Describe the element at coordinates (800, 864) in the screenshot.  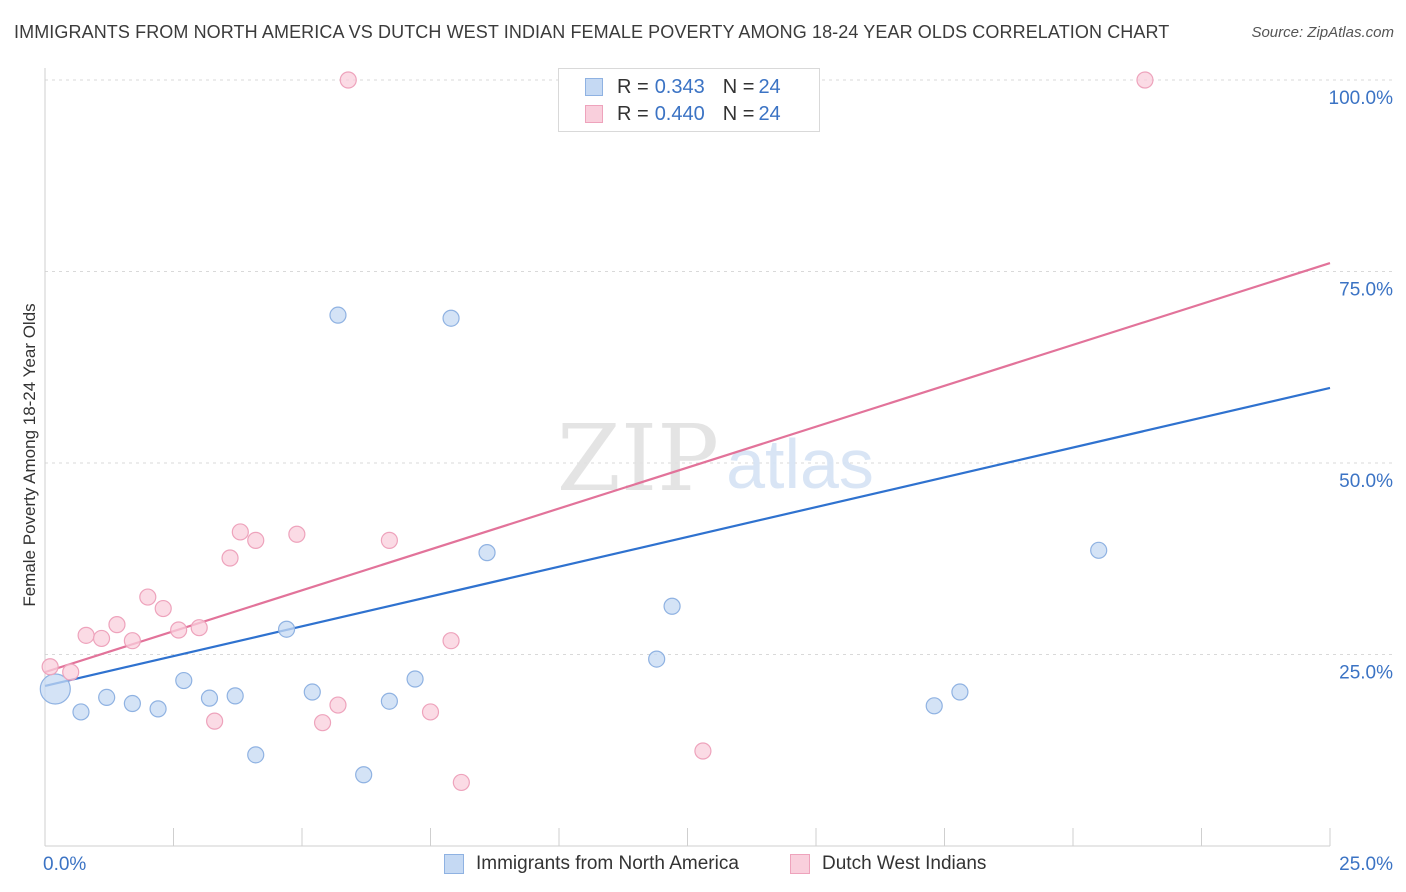
I see `legend-swatch-dutch-west-indians` at that location.